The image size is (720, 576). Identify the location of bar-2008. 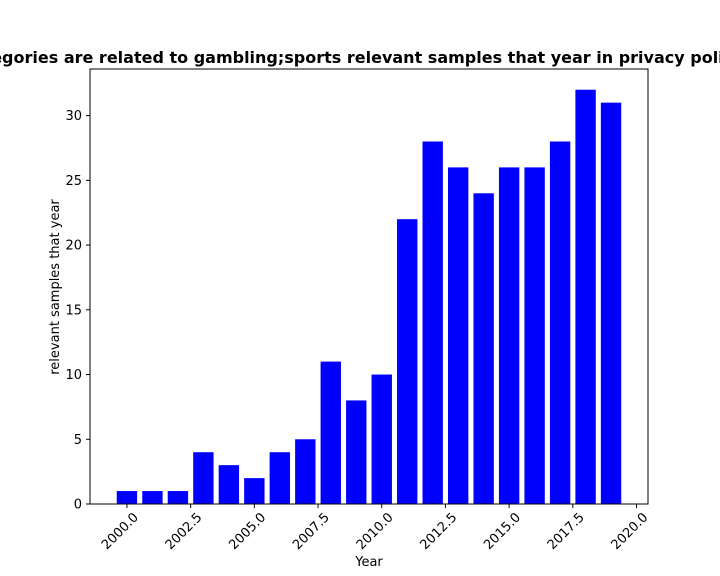
(330, 432).